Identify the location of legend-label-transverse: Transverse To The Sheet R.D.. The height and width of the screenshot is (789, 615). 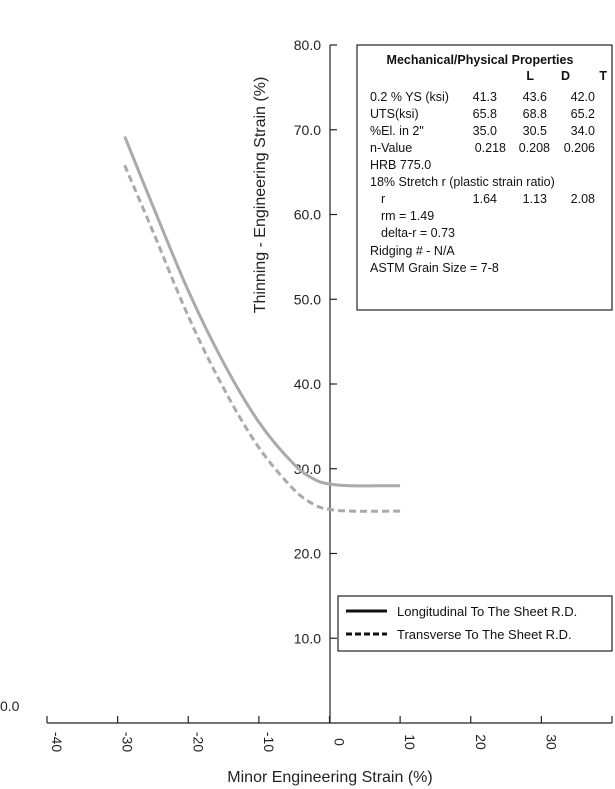
(484, 634).